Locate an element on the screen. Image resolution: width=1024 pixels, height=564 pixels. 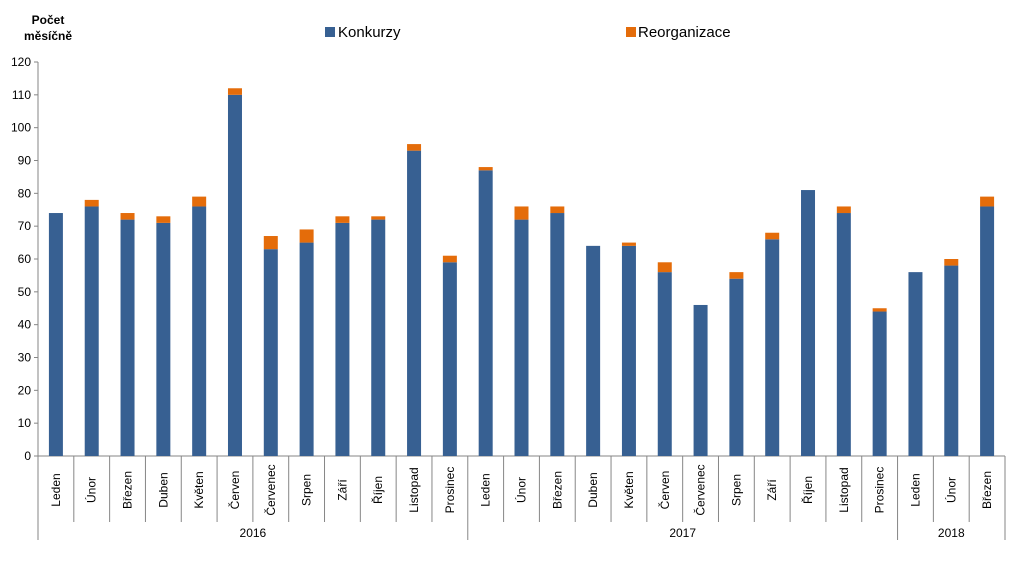
y-tick-label: 90 is located at coordinates (25, 161).